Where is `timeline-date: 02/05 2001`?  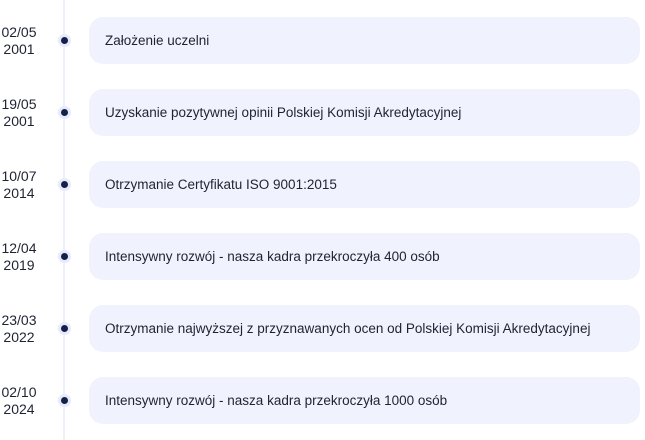
timeline-date: 02/05 2001 is located at coordinates (21, 41).